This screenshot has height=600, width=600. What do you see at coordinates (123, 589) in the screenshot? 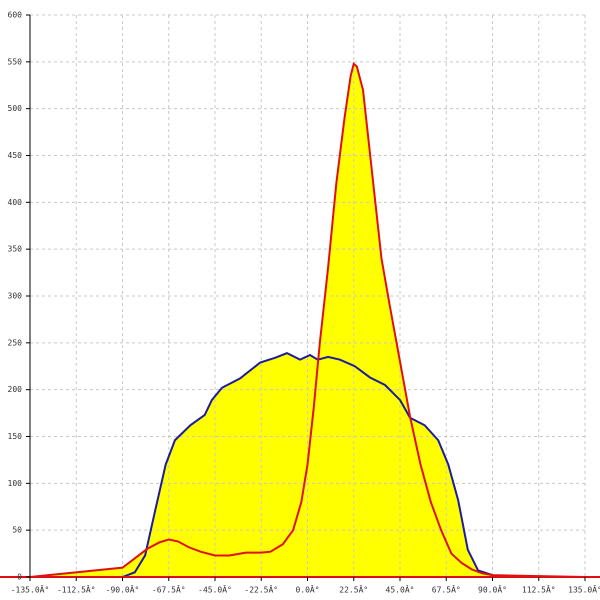
I see `x-tick-label: -90.0Â°` at bounding box center [123, 589].